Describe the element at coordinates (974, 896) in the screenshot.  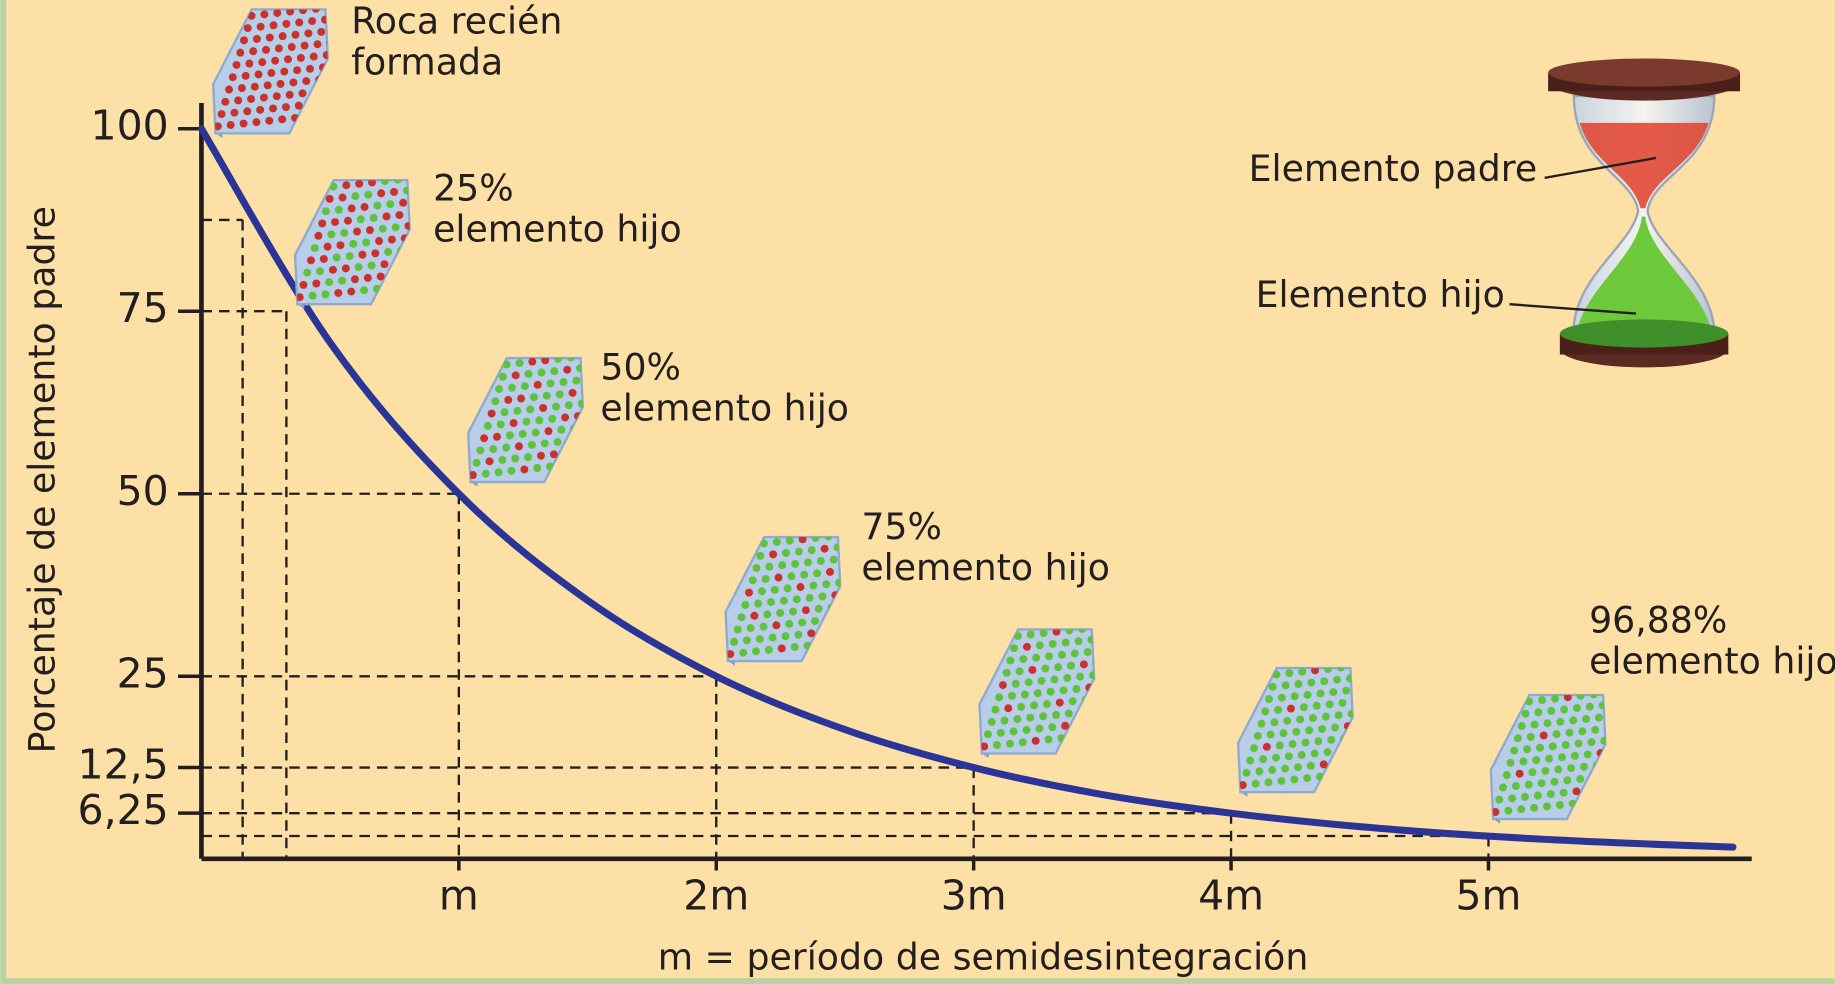
I see `x-tick-label: 3m` at that location.